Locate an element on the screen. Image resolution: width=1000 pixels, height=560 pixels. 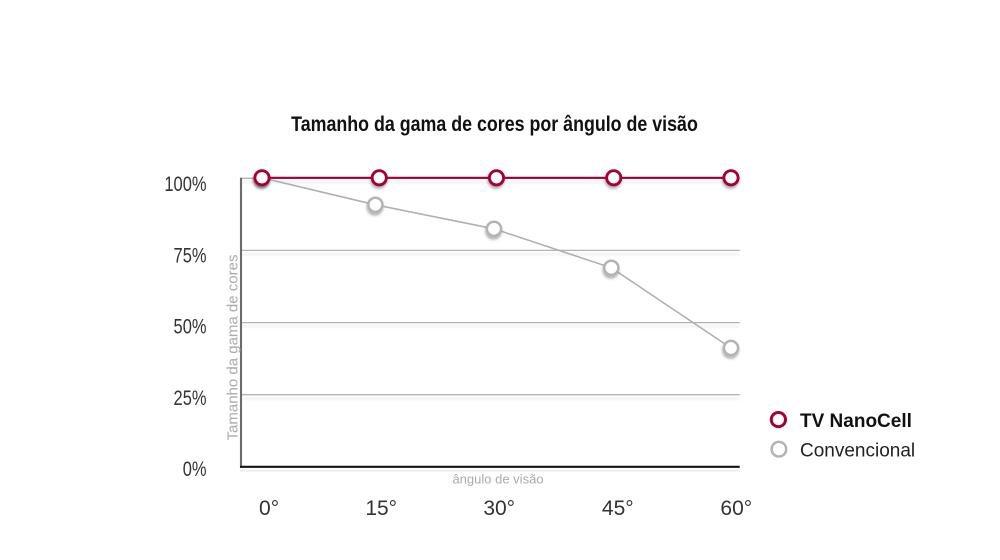
svg-text: TV NanoCell is located at coordinates (856, 421).